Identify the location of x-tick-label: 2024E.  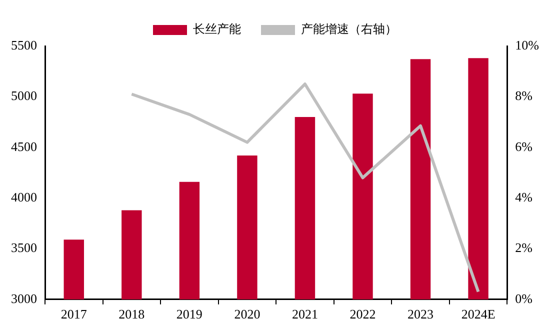
(478, 314).